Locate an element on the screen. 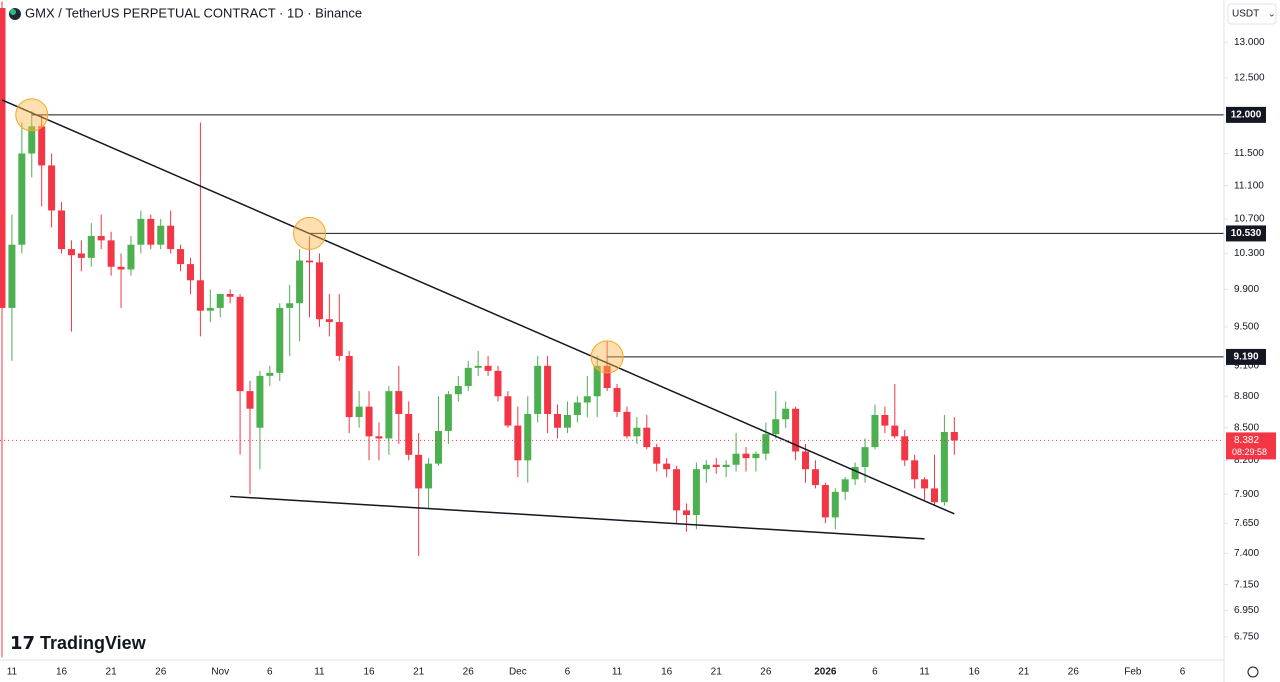 The image size is (1280, 682). y-tick-label: 7.650 is located at coordinates (1246, 523).